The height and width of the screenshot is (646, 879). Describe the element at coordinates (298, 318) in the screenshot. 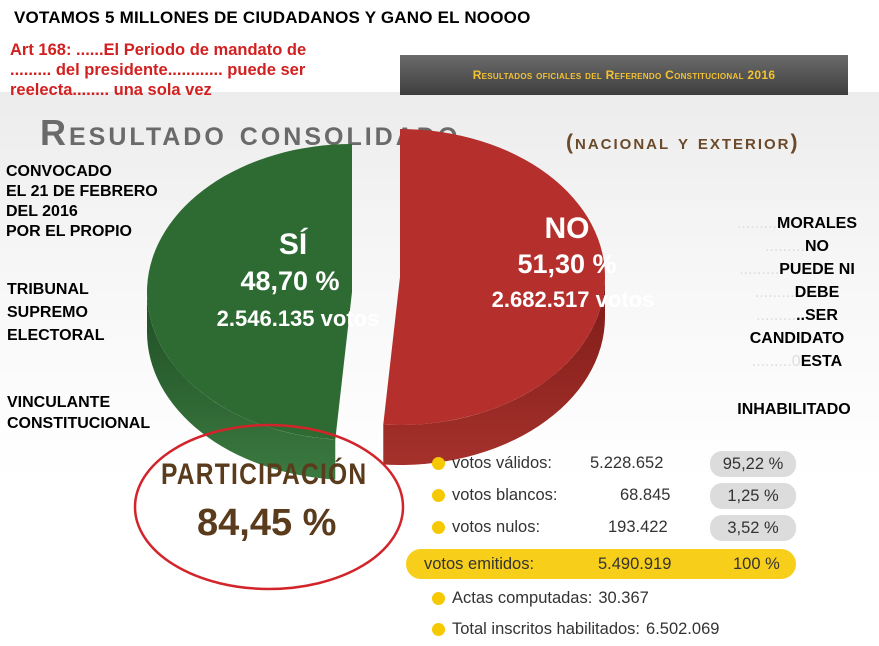

I see `slice-si-votes: 2.546.135 votos` at that location.